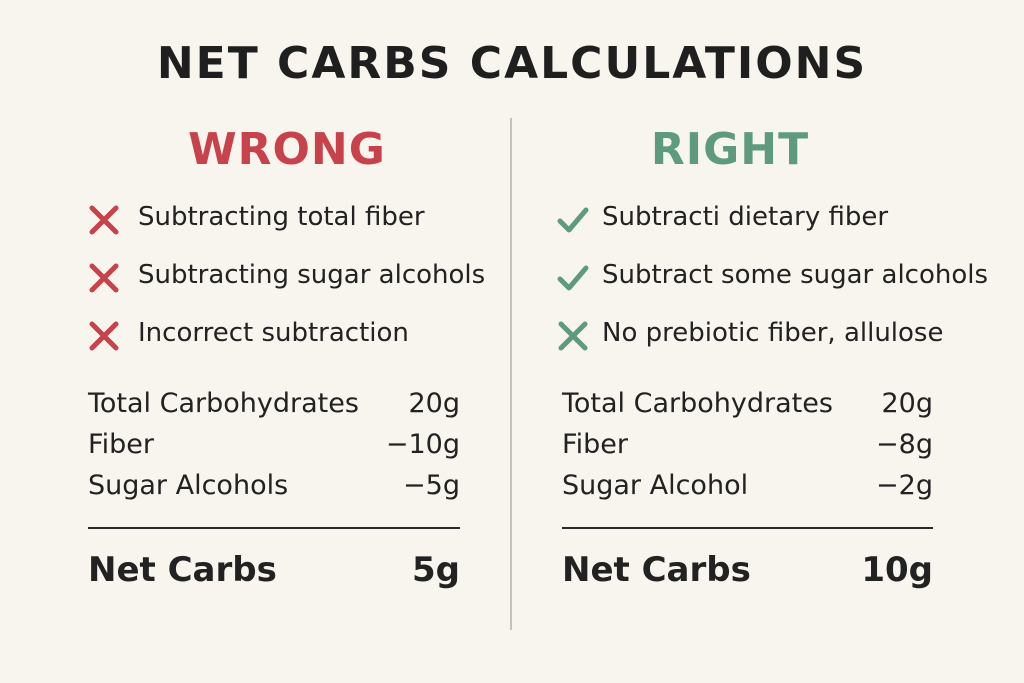  I want to click on row-value: −10g, so click(422, 444).